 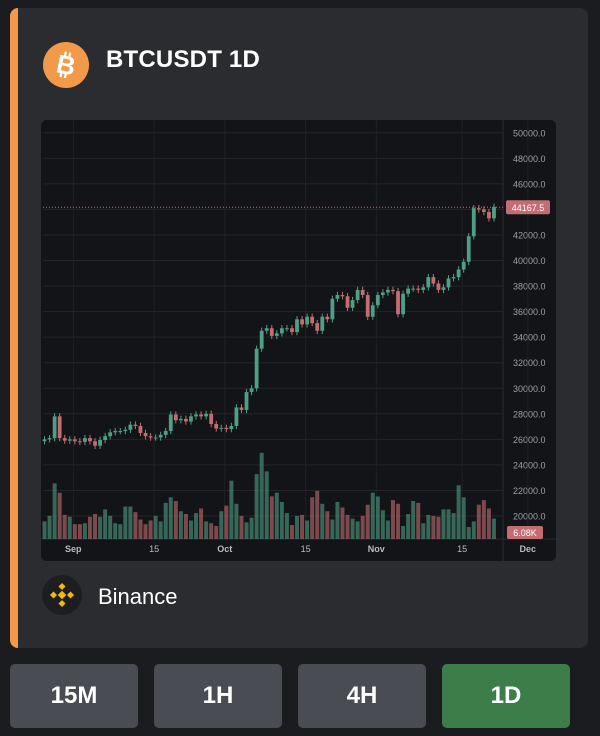 What do you see at coordinates (218, 696) in the screenshot?
I see `timeframe-button-1h: 1H` at bounding box center [218, 696].